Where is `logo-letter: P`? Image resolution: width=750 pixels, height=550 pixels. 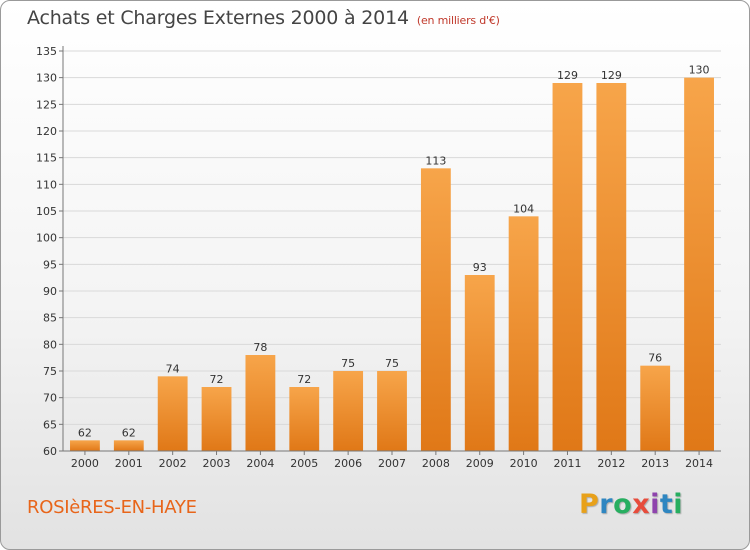 logo-letter: P is located at coordinates (589, 504).